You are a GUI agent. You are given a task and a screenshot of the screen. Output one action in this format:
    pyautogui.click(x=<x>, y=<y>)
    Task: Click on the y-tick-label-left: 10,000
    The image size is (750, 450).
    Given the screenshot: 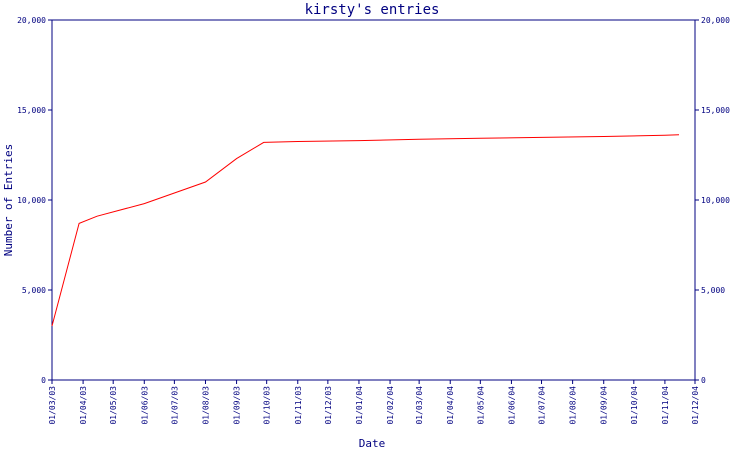 What is the action you would take?
    pyautogui.click(x=31, y=200)
    